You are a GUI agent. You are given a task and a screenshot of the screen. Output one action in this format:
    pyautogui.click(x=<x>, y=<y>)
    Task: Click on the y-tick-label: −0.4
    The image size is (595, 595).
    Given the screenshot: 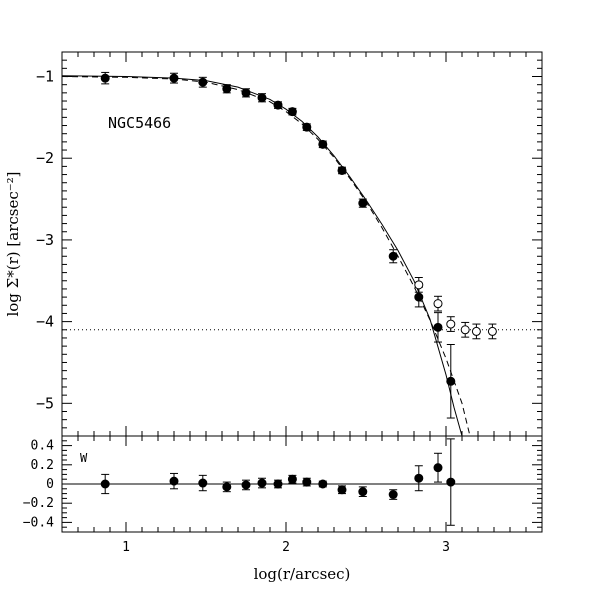 What is the action you would take?
    pyautogui.click(x=38, y=522)
    